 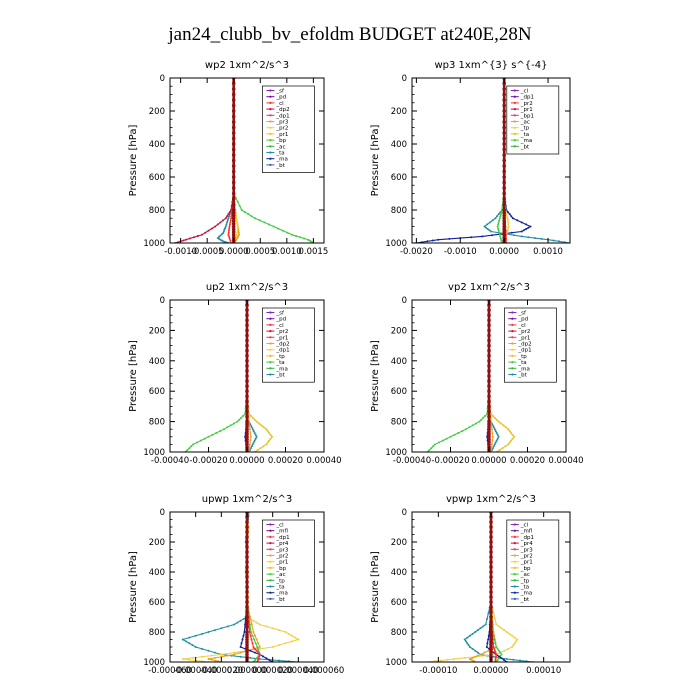 I want to click on series-group, so click(x=492, y=160).